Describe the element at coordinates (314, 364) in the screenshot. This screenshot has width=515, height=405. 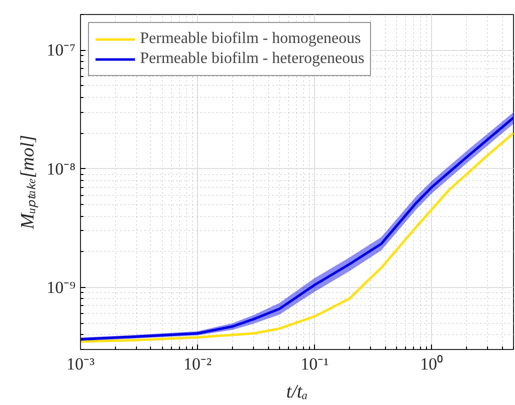
I see `x-tick-label: 10⁻¹` at that location.